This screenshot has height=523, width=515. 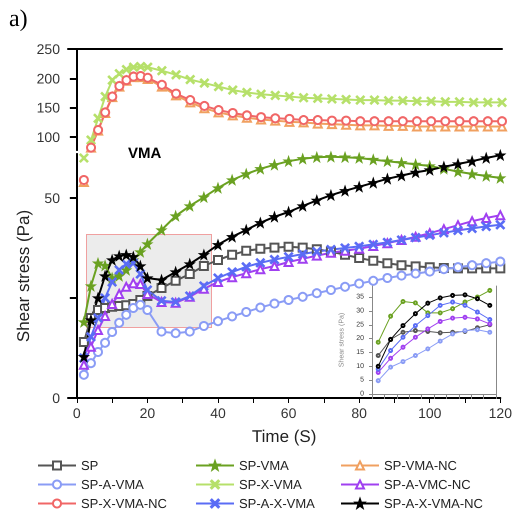 I want to click on y-tick-label: 250, so click(x=48, y=49).